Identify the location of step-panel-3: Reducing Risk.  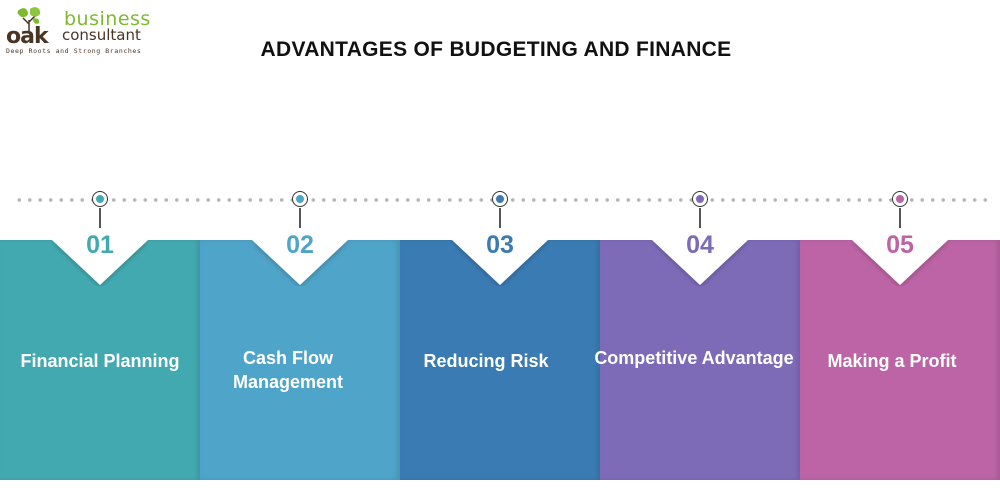
(500, 353).